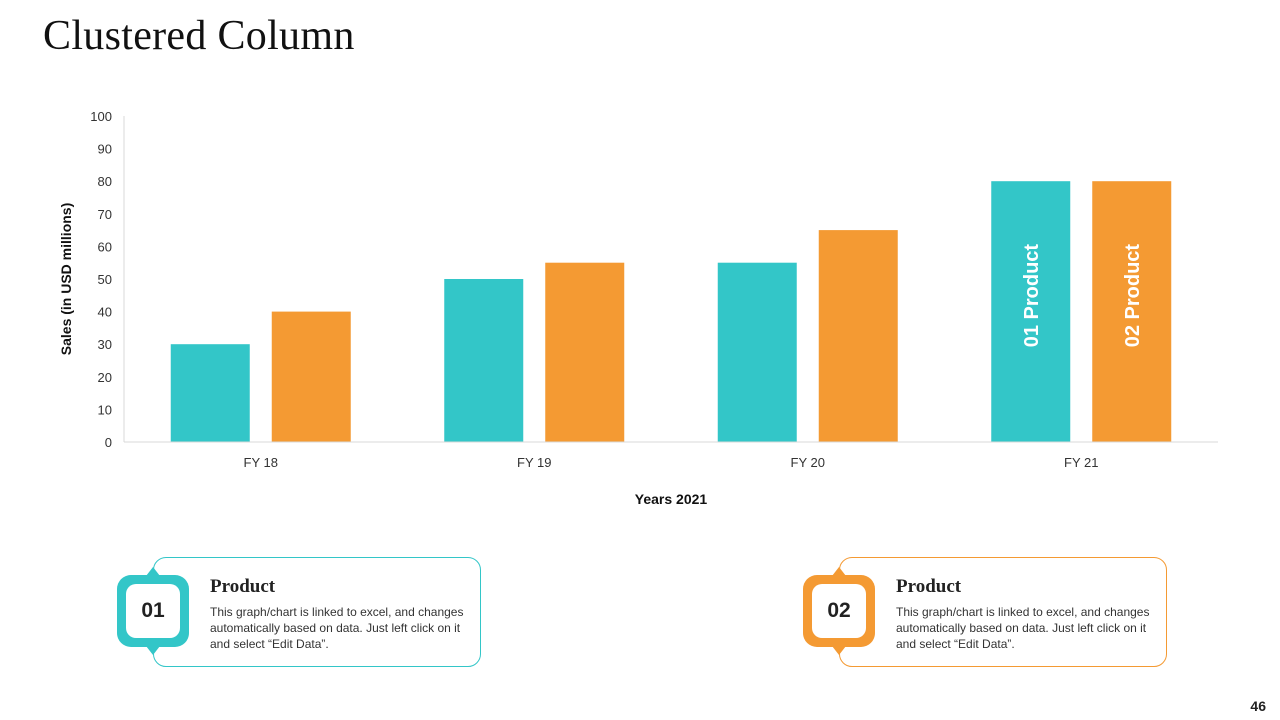 The image size is (1280, 720). I want to click on card-title-2: Product, so click(929, 586).